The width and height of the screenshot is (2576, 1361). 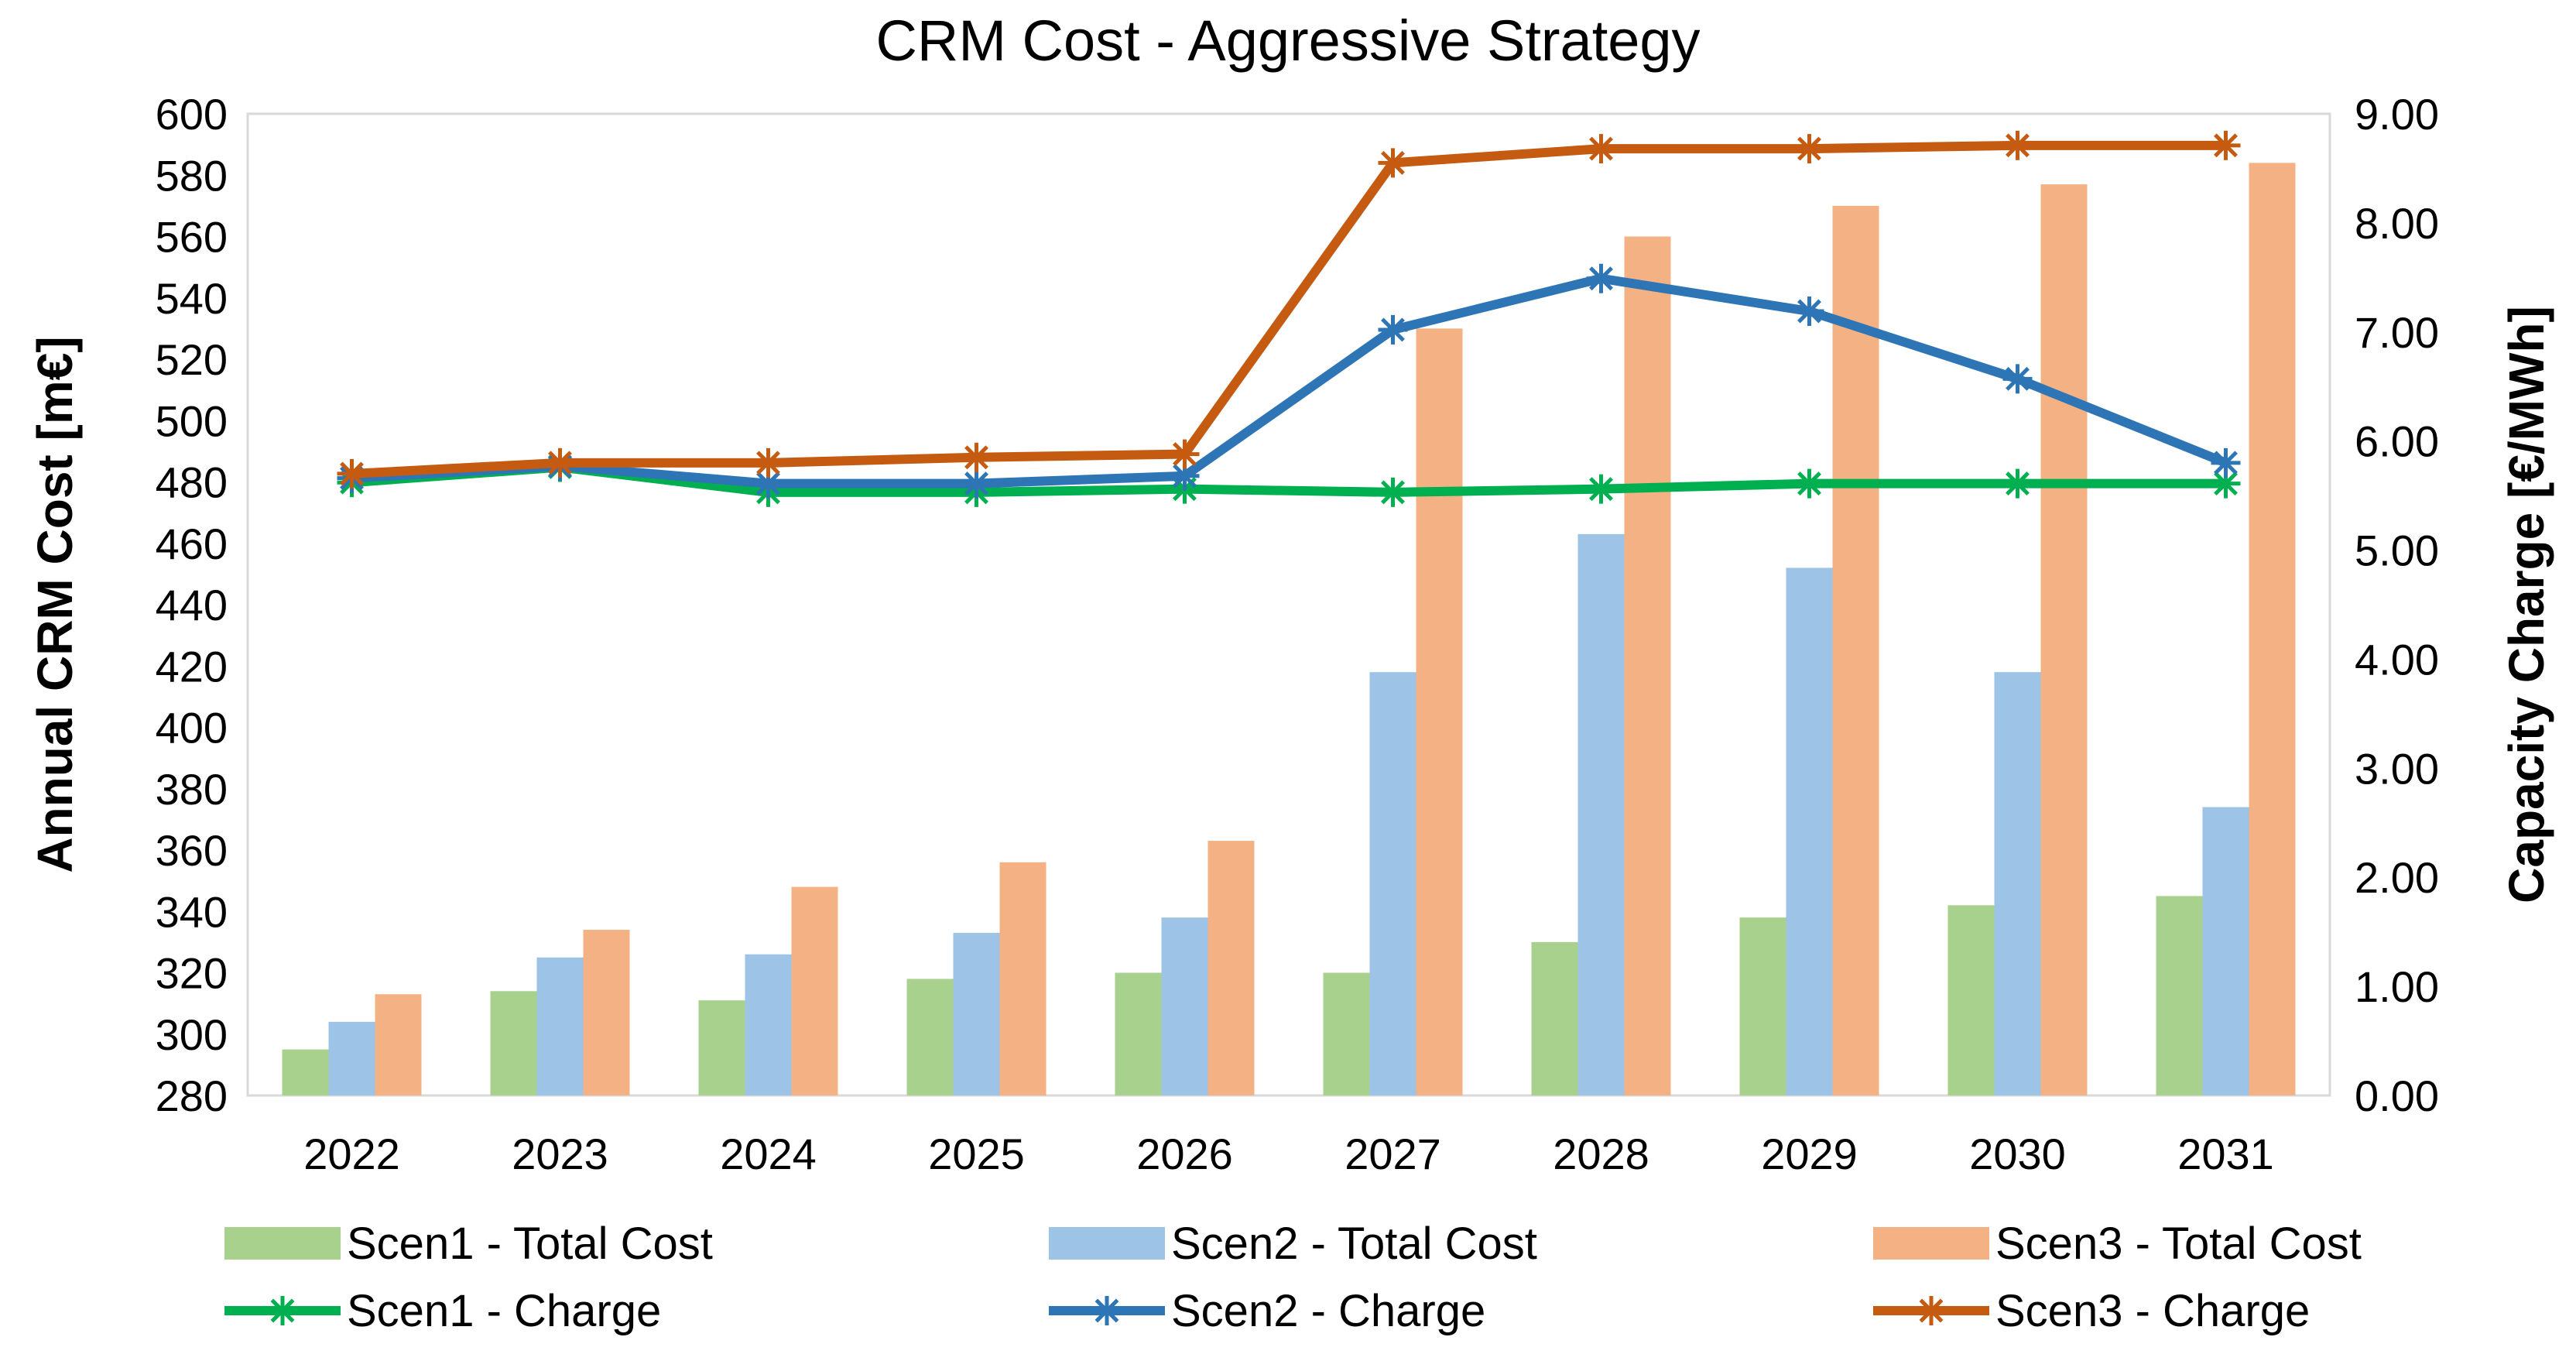 I want to click on y2-tick-label: 3.00, so click(x=2397, y=768).